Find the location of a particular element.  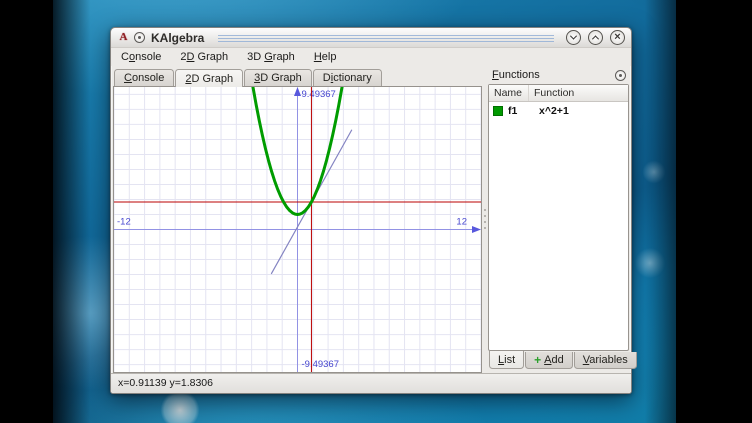

window-menu-icon is located at coordinates (139, 37).